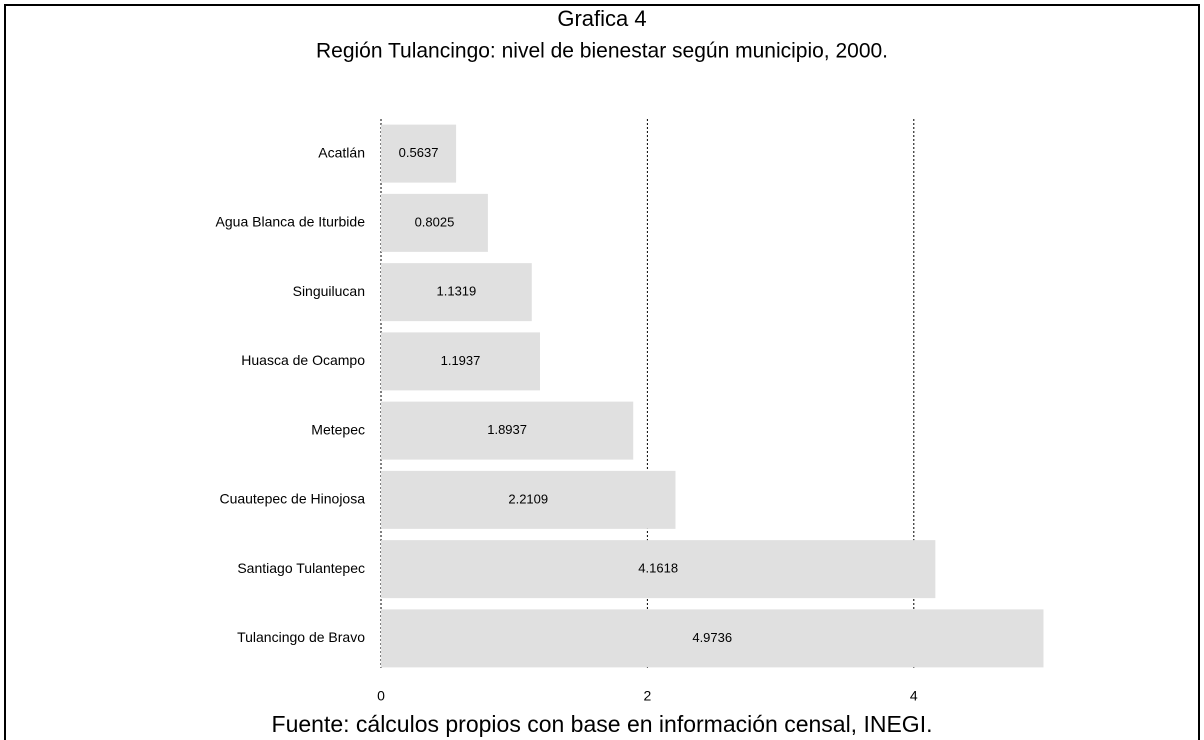 This screenshot has height=740, width=1204. What do you see at coordinates (601, 18) in the screenshot?
I see `chart-title: Grafica 4` at bounding box center [601, 18].